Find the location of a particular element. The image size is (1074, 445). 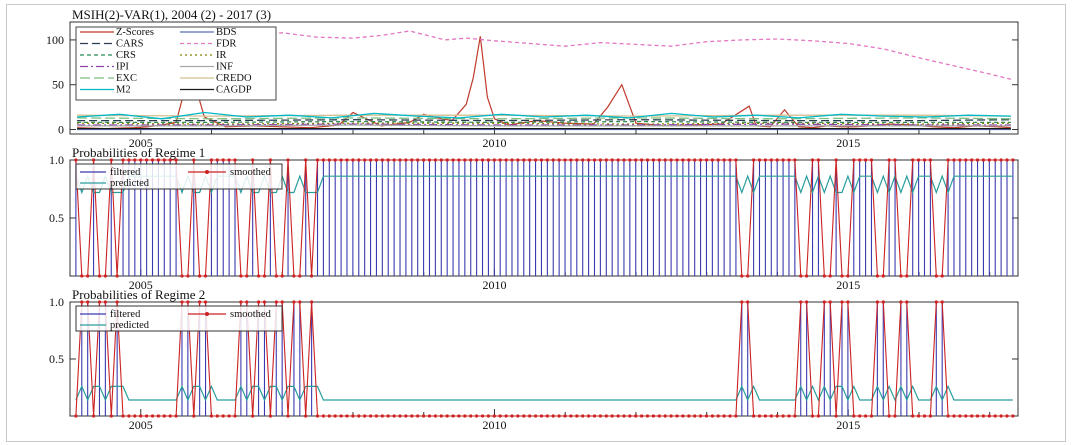

legend-label: Z-Scores is located at coordinates (135, 32).